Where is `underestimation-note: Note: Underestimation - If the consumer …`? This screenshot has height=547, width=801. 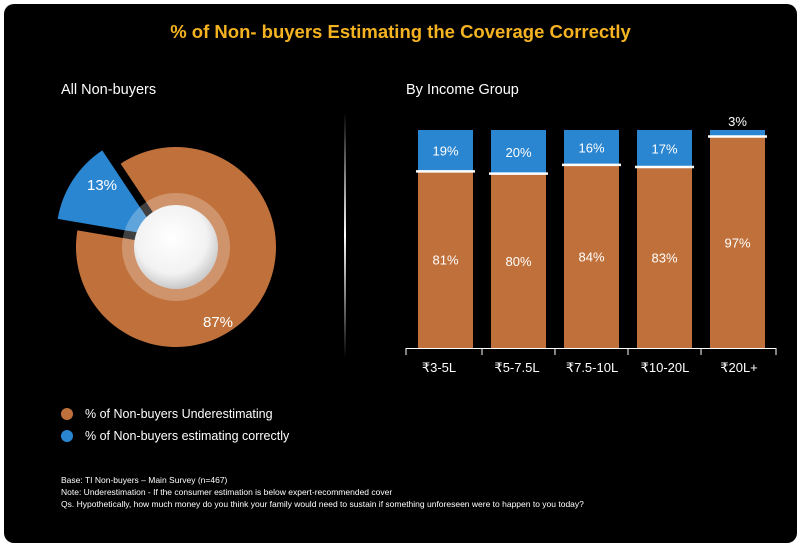
underestimation-note: Note: Underestimation - If the consumer … is located at coordinates (227, 492).